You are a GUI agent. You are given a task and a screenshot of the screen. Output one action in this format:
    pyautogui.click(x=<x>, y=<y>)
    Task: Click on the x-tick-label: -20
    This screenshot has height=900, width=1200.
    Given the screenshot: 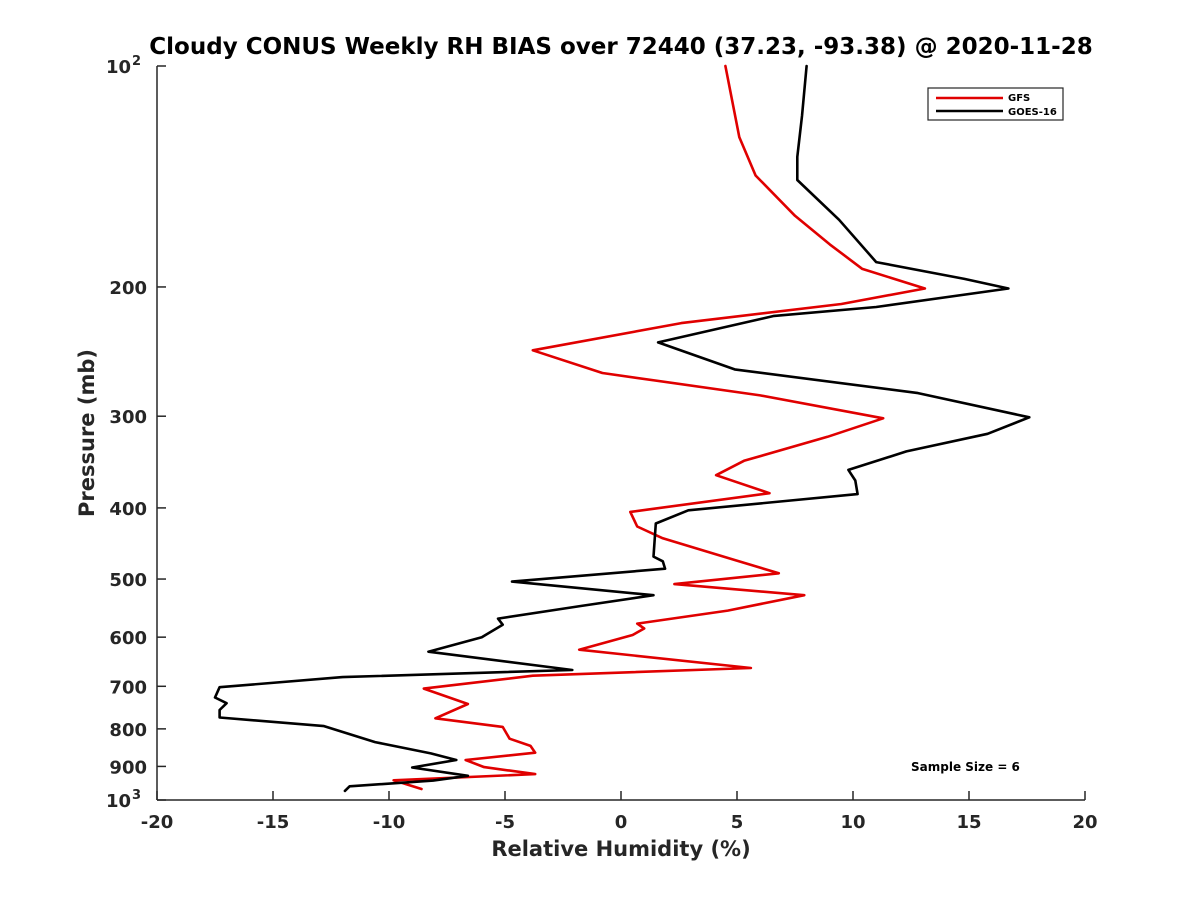 What is the action you would take?
    pyautogui.click(x=157, y=822)
    